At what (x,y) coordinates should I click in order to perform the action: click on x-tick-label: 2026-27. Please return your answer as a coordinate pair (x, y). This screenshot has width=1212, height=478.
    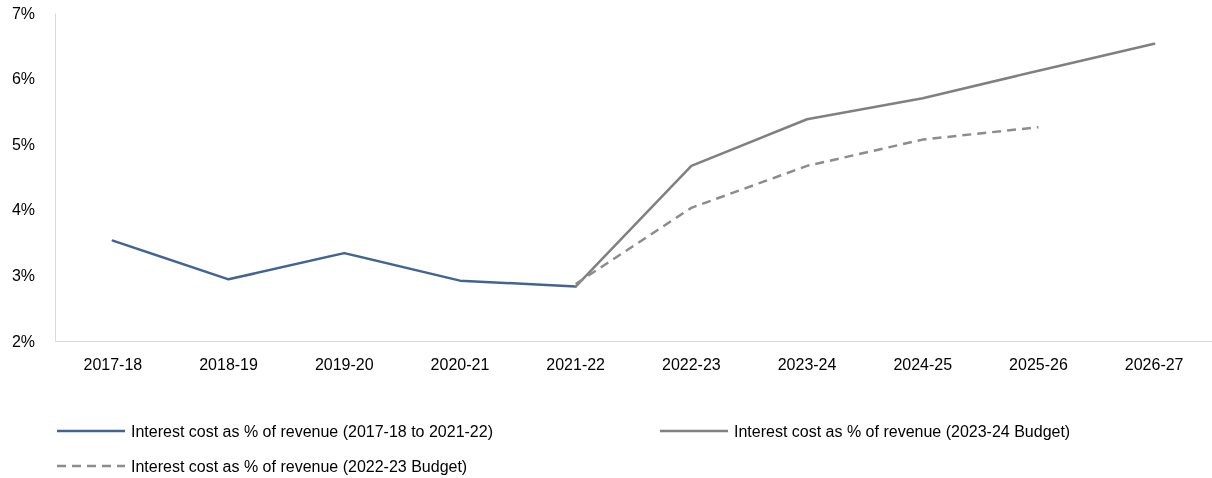
    Looking at the image, I should click on (1154, 365).